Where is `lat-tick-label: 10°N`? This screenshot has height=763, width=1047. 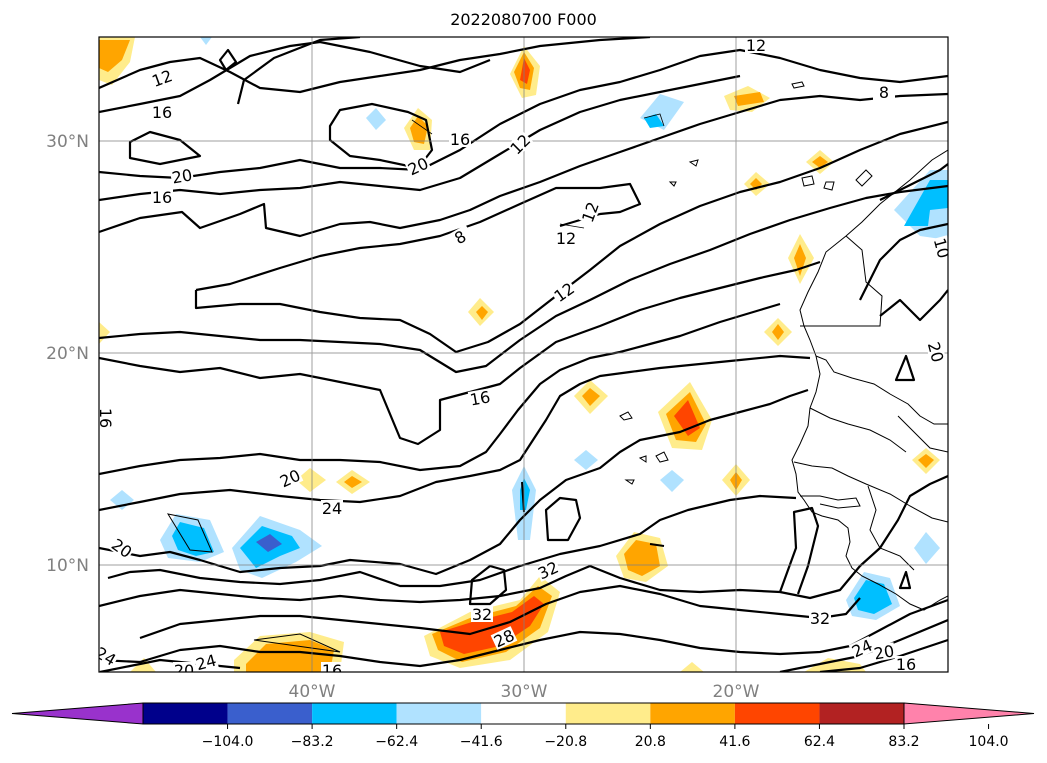 lat-tick-label: 10°N is located at coordinates (67, 566).